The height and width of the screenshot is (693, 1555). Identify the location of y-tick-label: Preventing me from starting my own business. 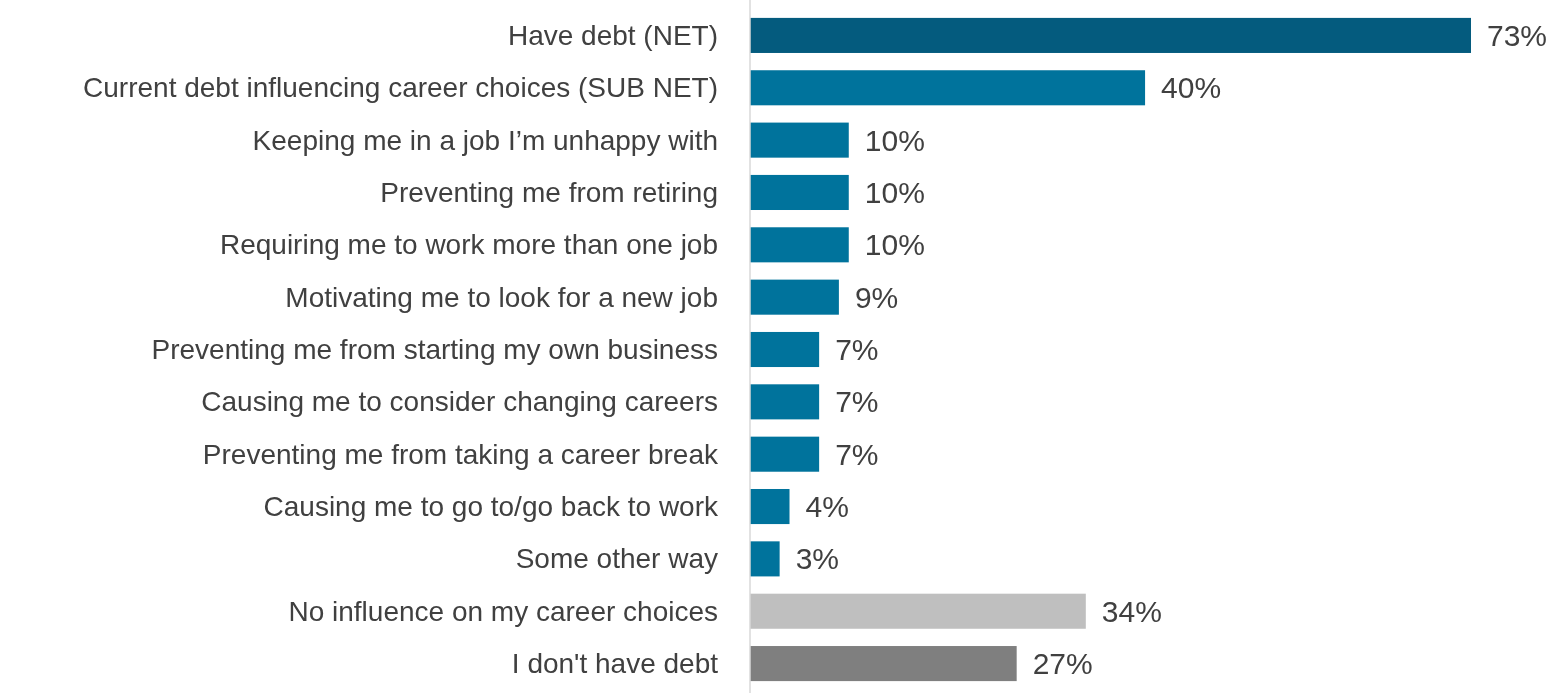
(434, 349).